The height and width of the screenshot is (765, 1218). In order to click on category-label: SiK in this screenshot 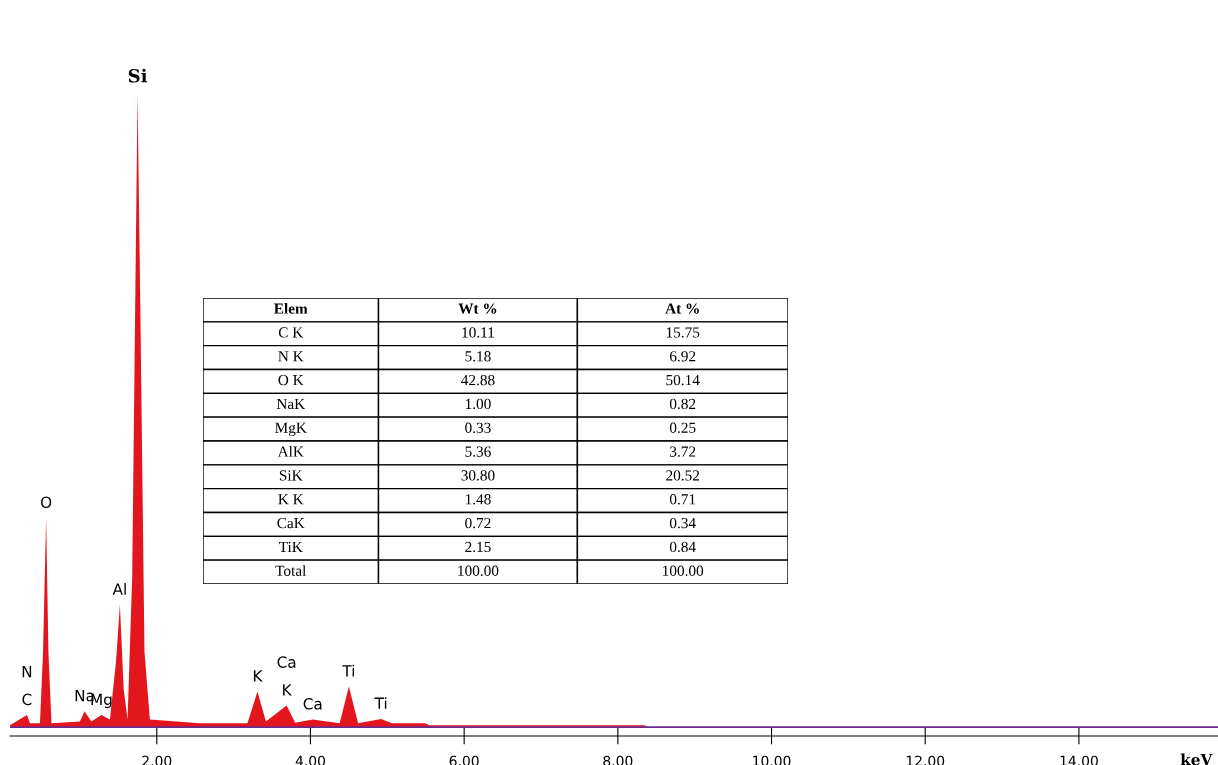, I will do `click(291, 475)`.